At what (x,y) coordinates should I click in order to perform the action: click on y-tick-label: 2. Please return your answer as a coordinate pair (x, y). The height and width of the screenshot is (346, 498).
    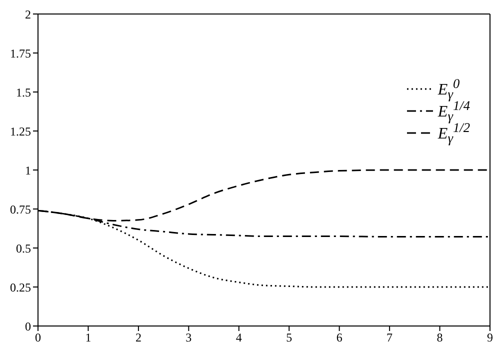
    Looking at the image, I should click on (28, 14).